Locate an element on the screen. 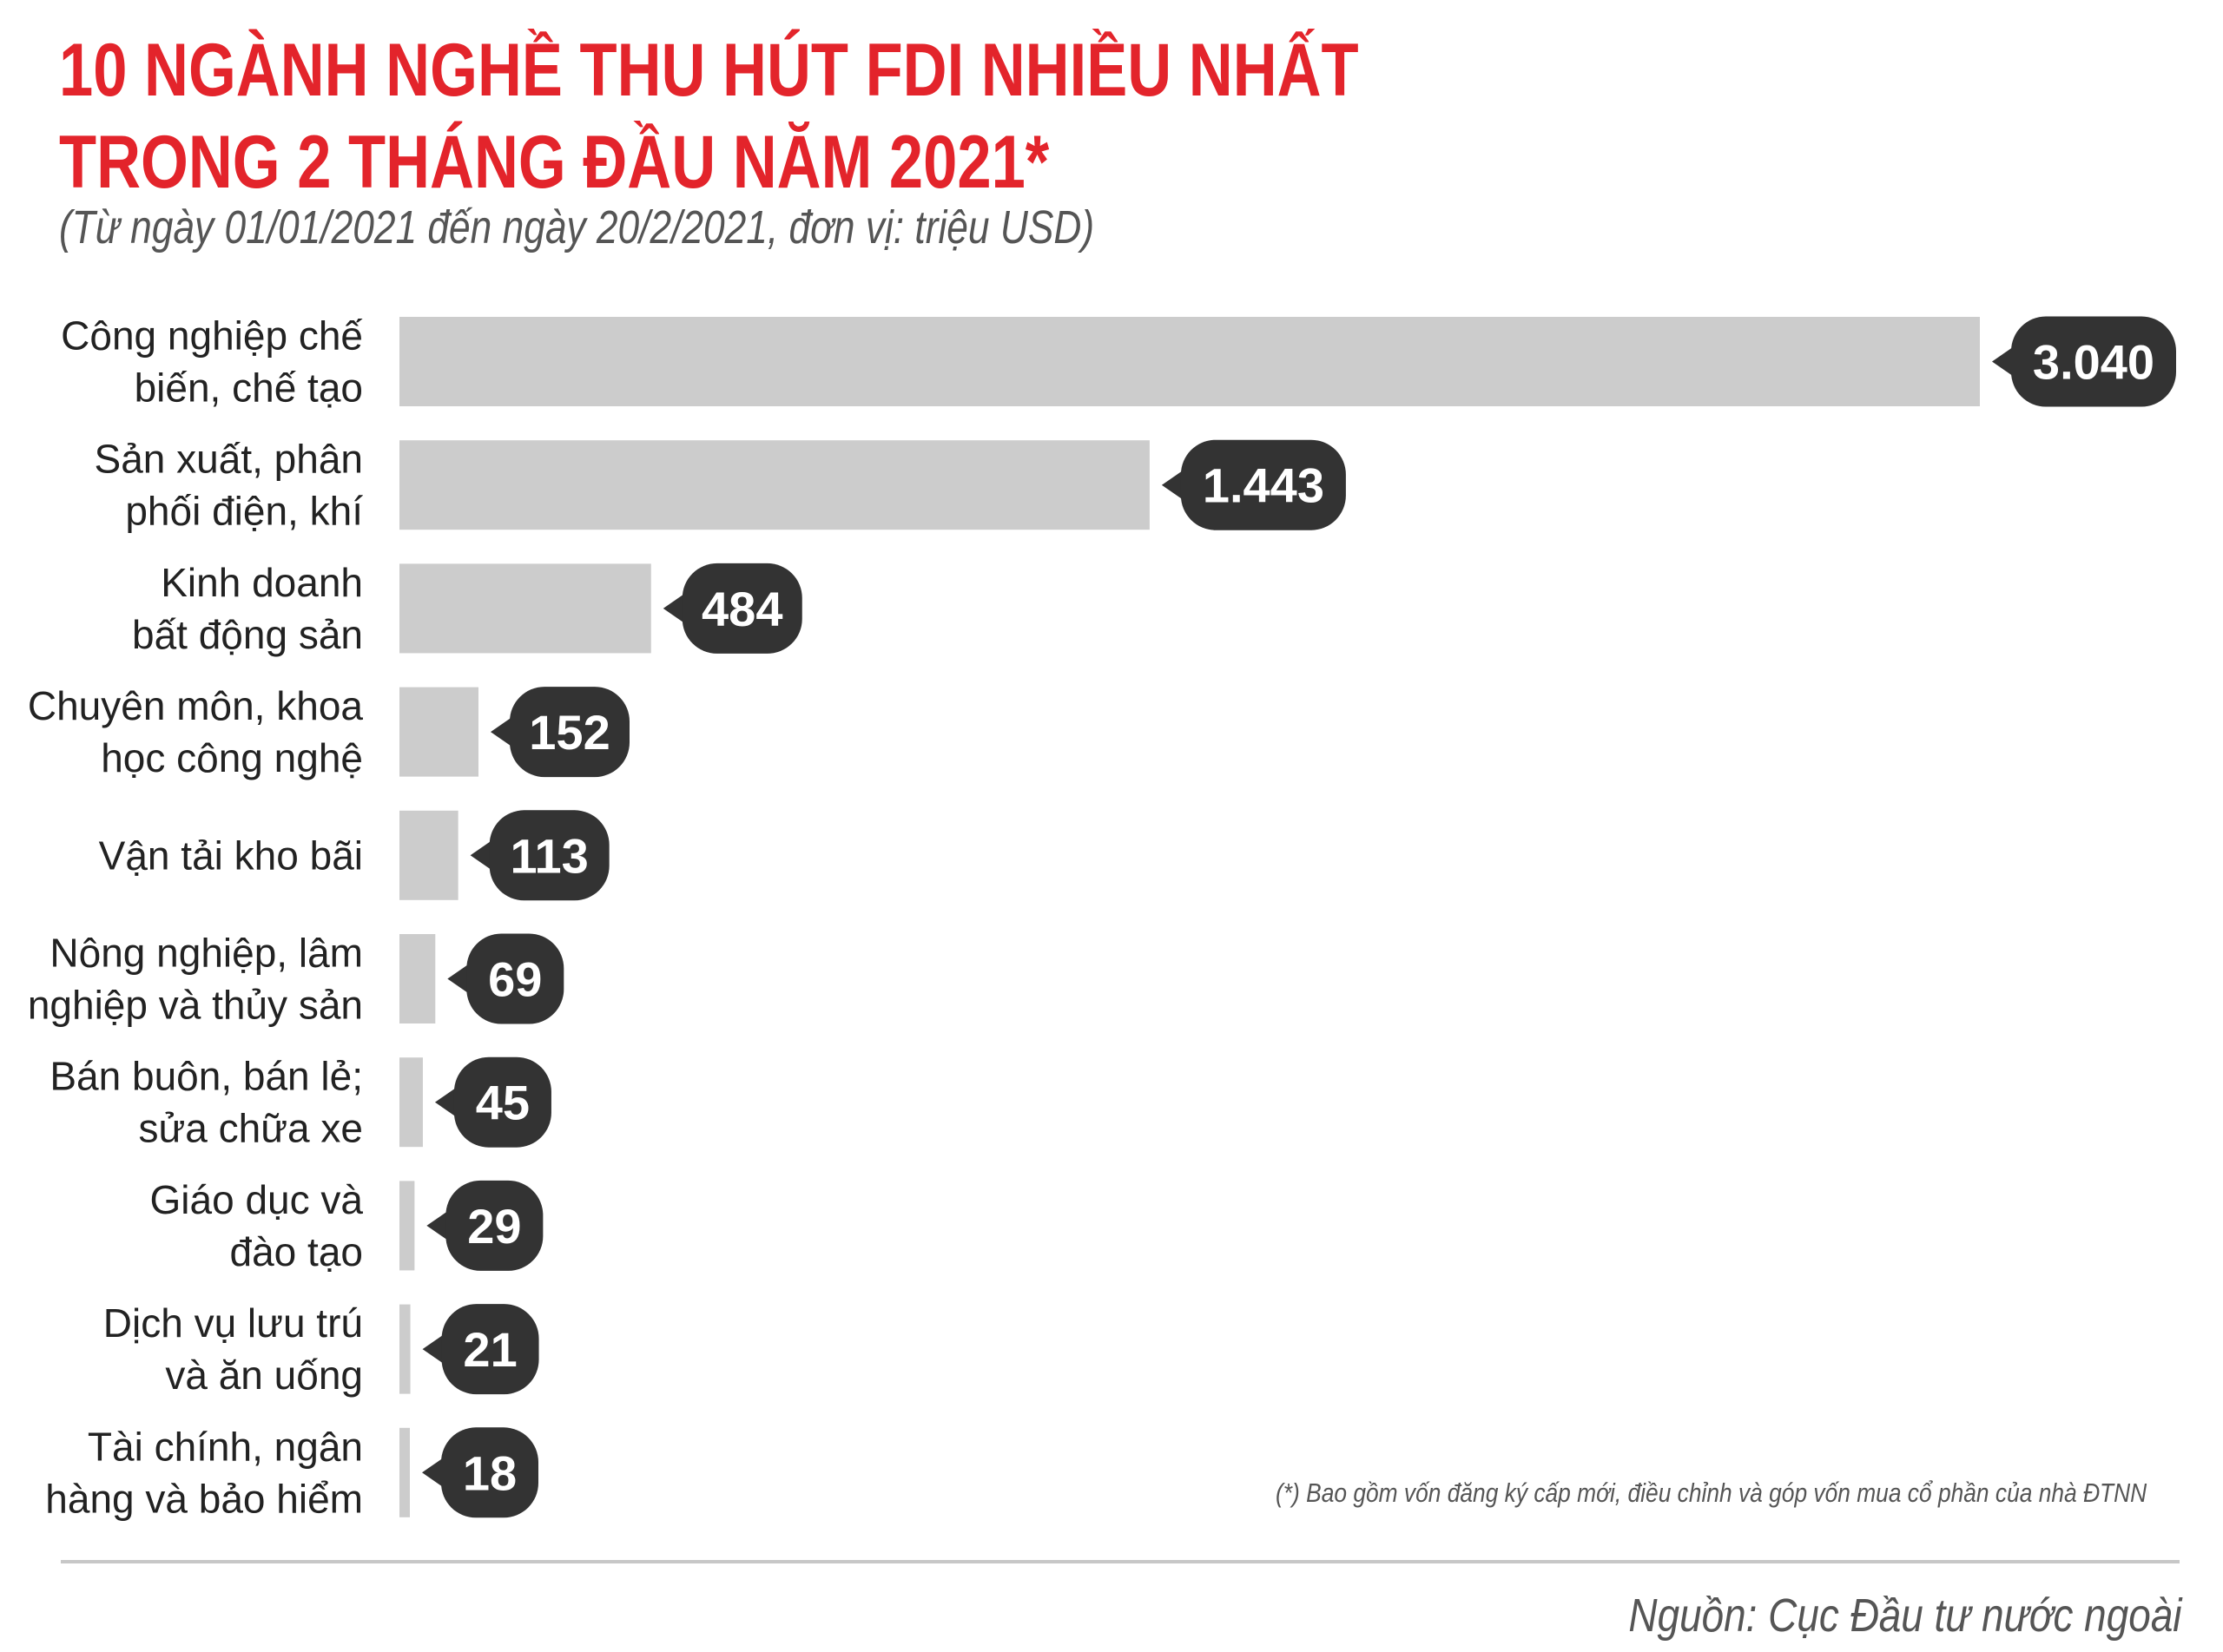 This screenshot has height=1652, width=2223. category-label-line: Bán buôn, bán lẻ; is located at coordinates (206, 1076).